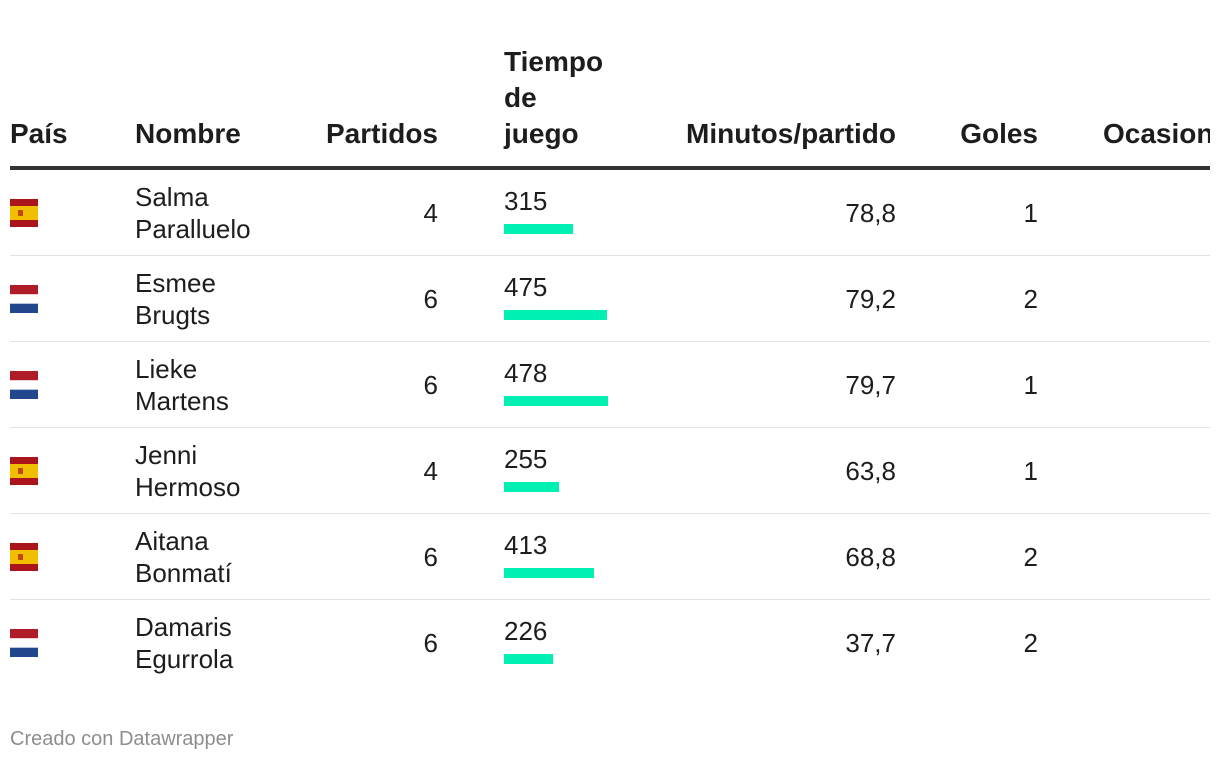 This screenshot has width=1220, height=764. I want to click on cell-nombre: Jenni Hermoso, so click(210, 470).